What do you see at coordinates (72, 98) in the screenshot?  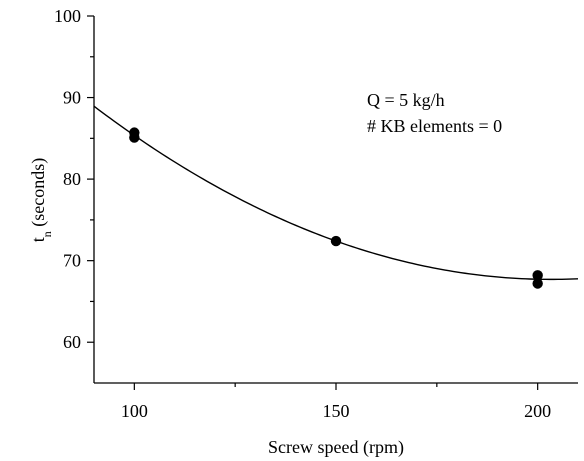 I see `y-tick-label: 90` at bounding box center [72, 98].